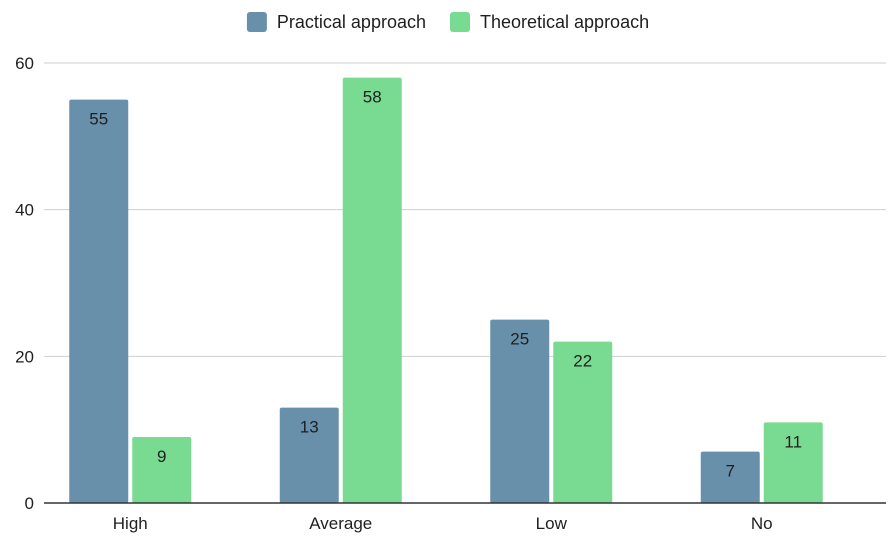 Image resolution: width=896 pixels, height=542 pixels. Describe the element at coordinates (309, 427) in the screenshot. I see `data-label: 13` at that location.